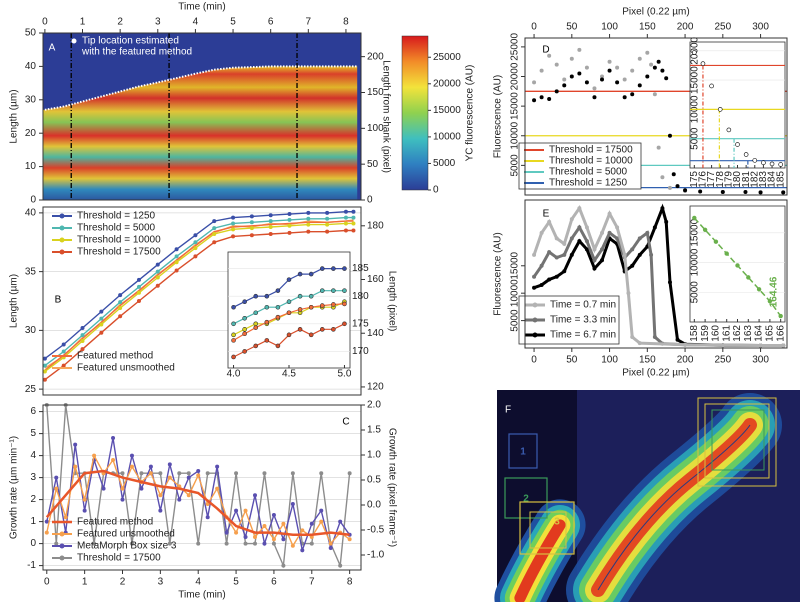  I want to click on y2-tick-label: 120, so click(375, 387).